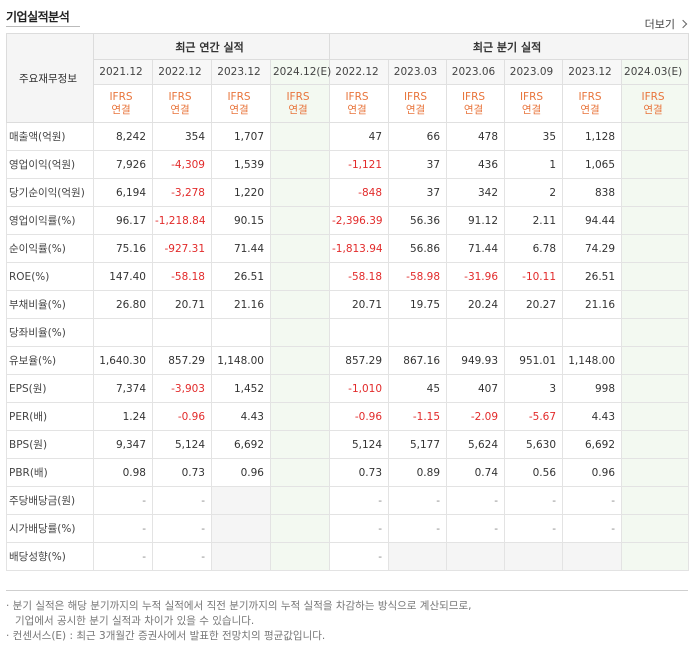 The image size is (694, 648). I want to click on table-cell: 0.74, so click(476, 472).